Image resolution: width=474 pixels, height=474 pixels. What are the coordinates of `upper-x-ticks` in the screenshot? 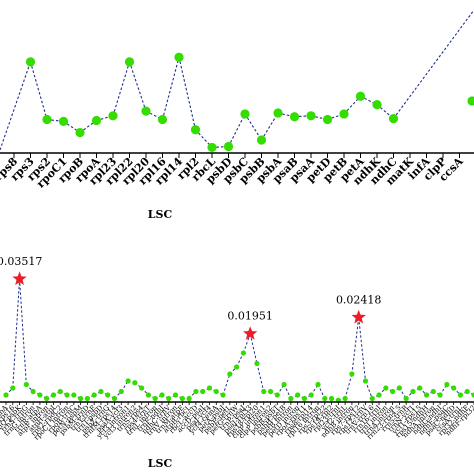 It's located at (236, 155).